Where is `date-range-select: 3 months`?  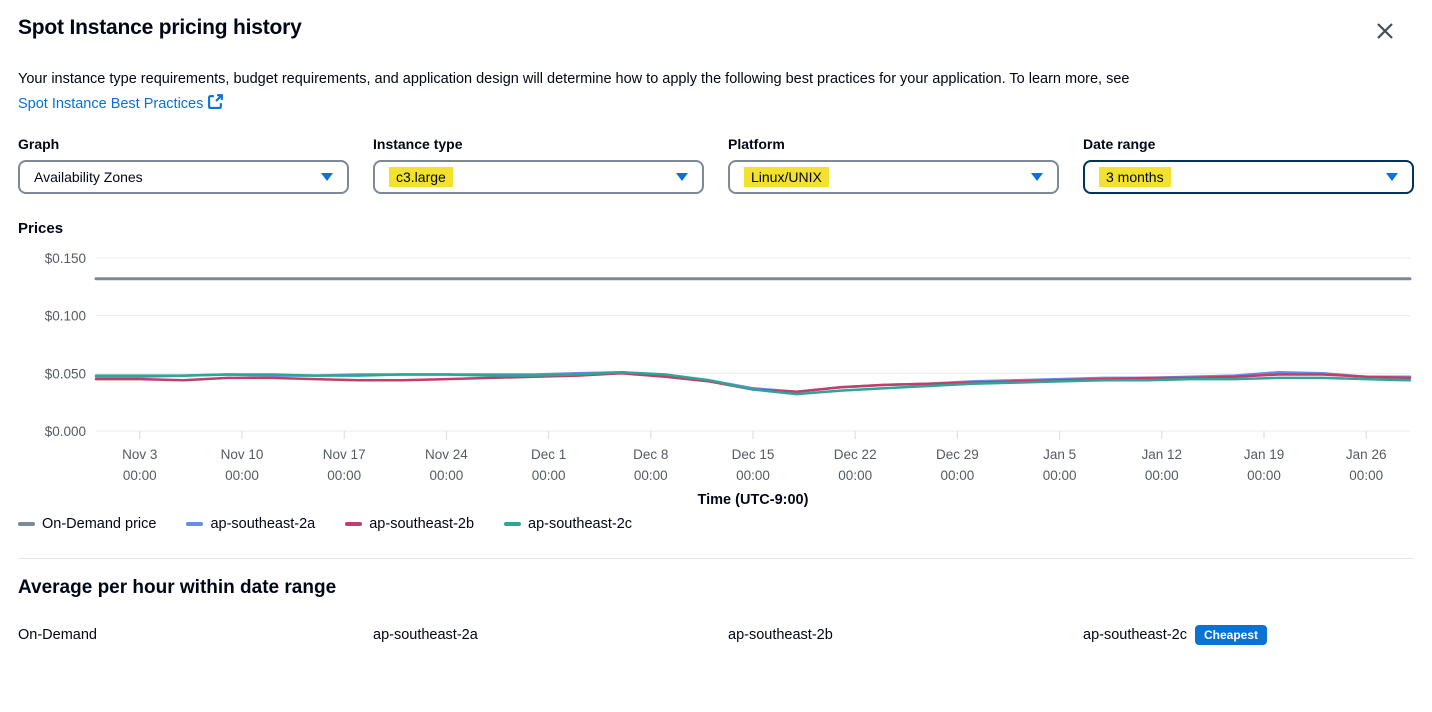
date-range-select: 3 months is located at coordinates (1248, 177).